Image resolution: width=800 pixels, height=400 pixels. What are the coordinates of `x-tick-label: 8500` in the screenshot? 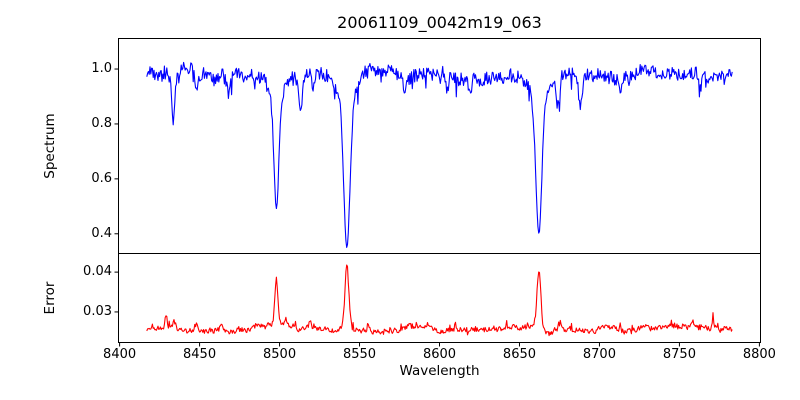 It's located at (280, 354).